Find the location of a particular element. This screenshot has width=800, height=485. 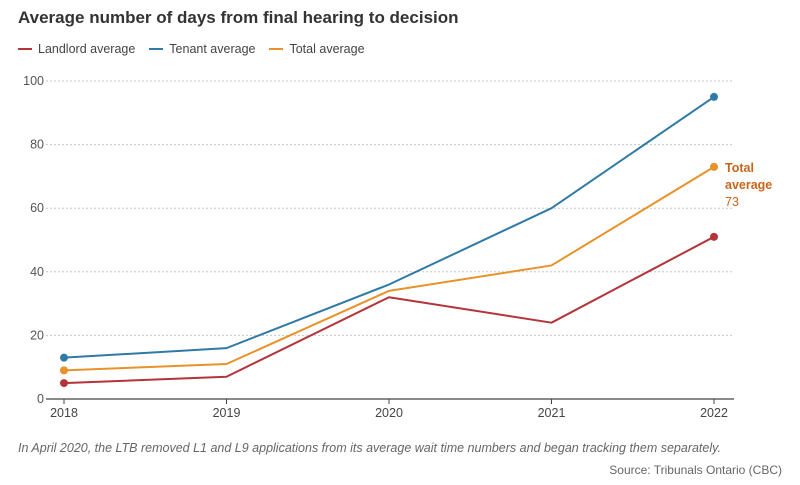

x-tick-label-2018: 2018 is located at coordinates (64, 413).